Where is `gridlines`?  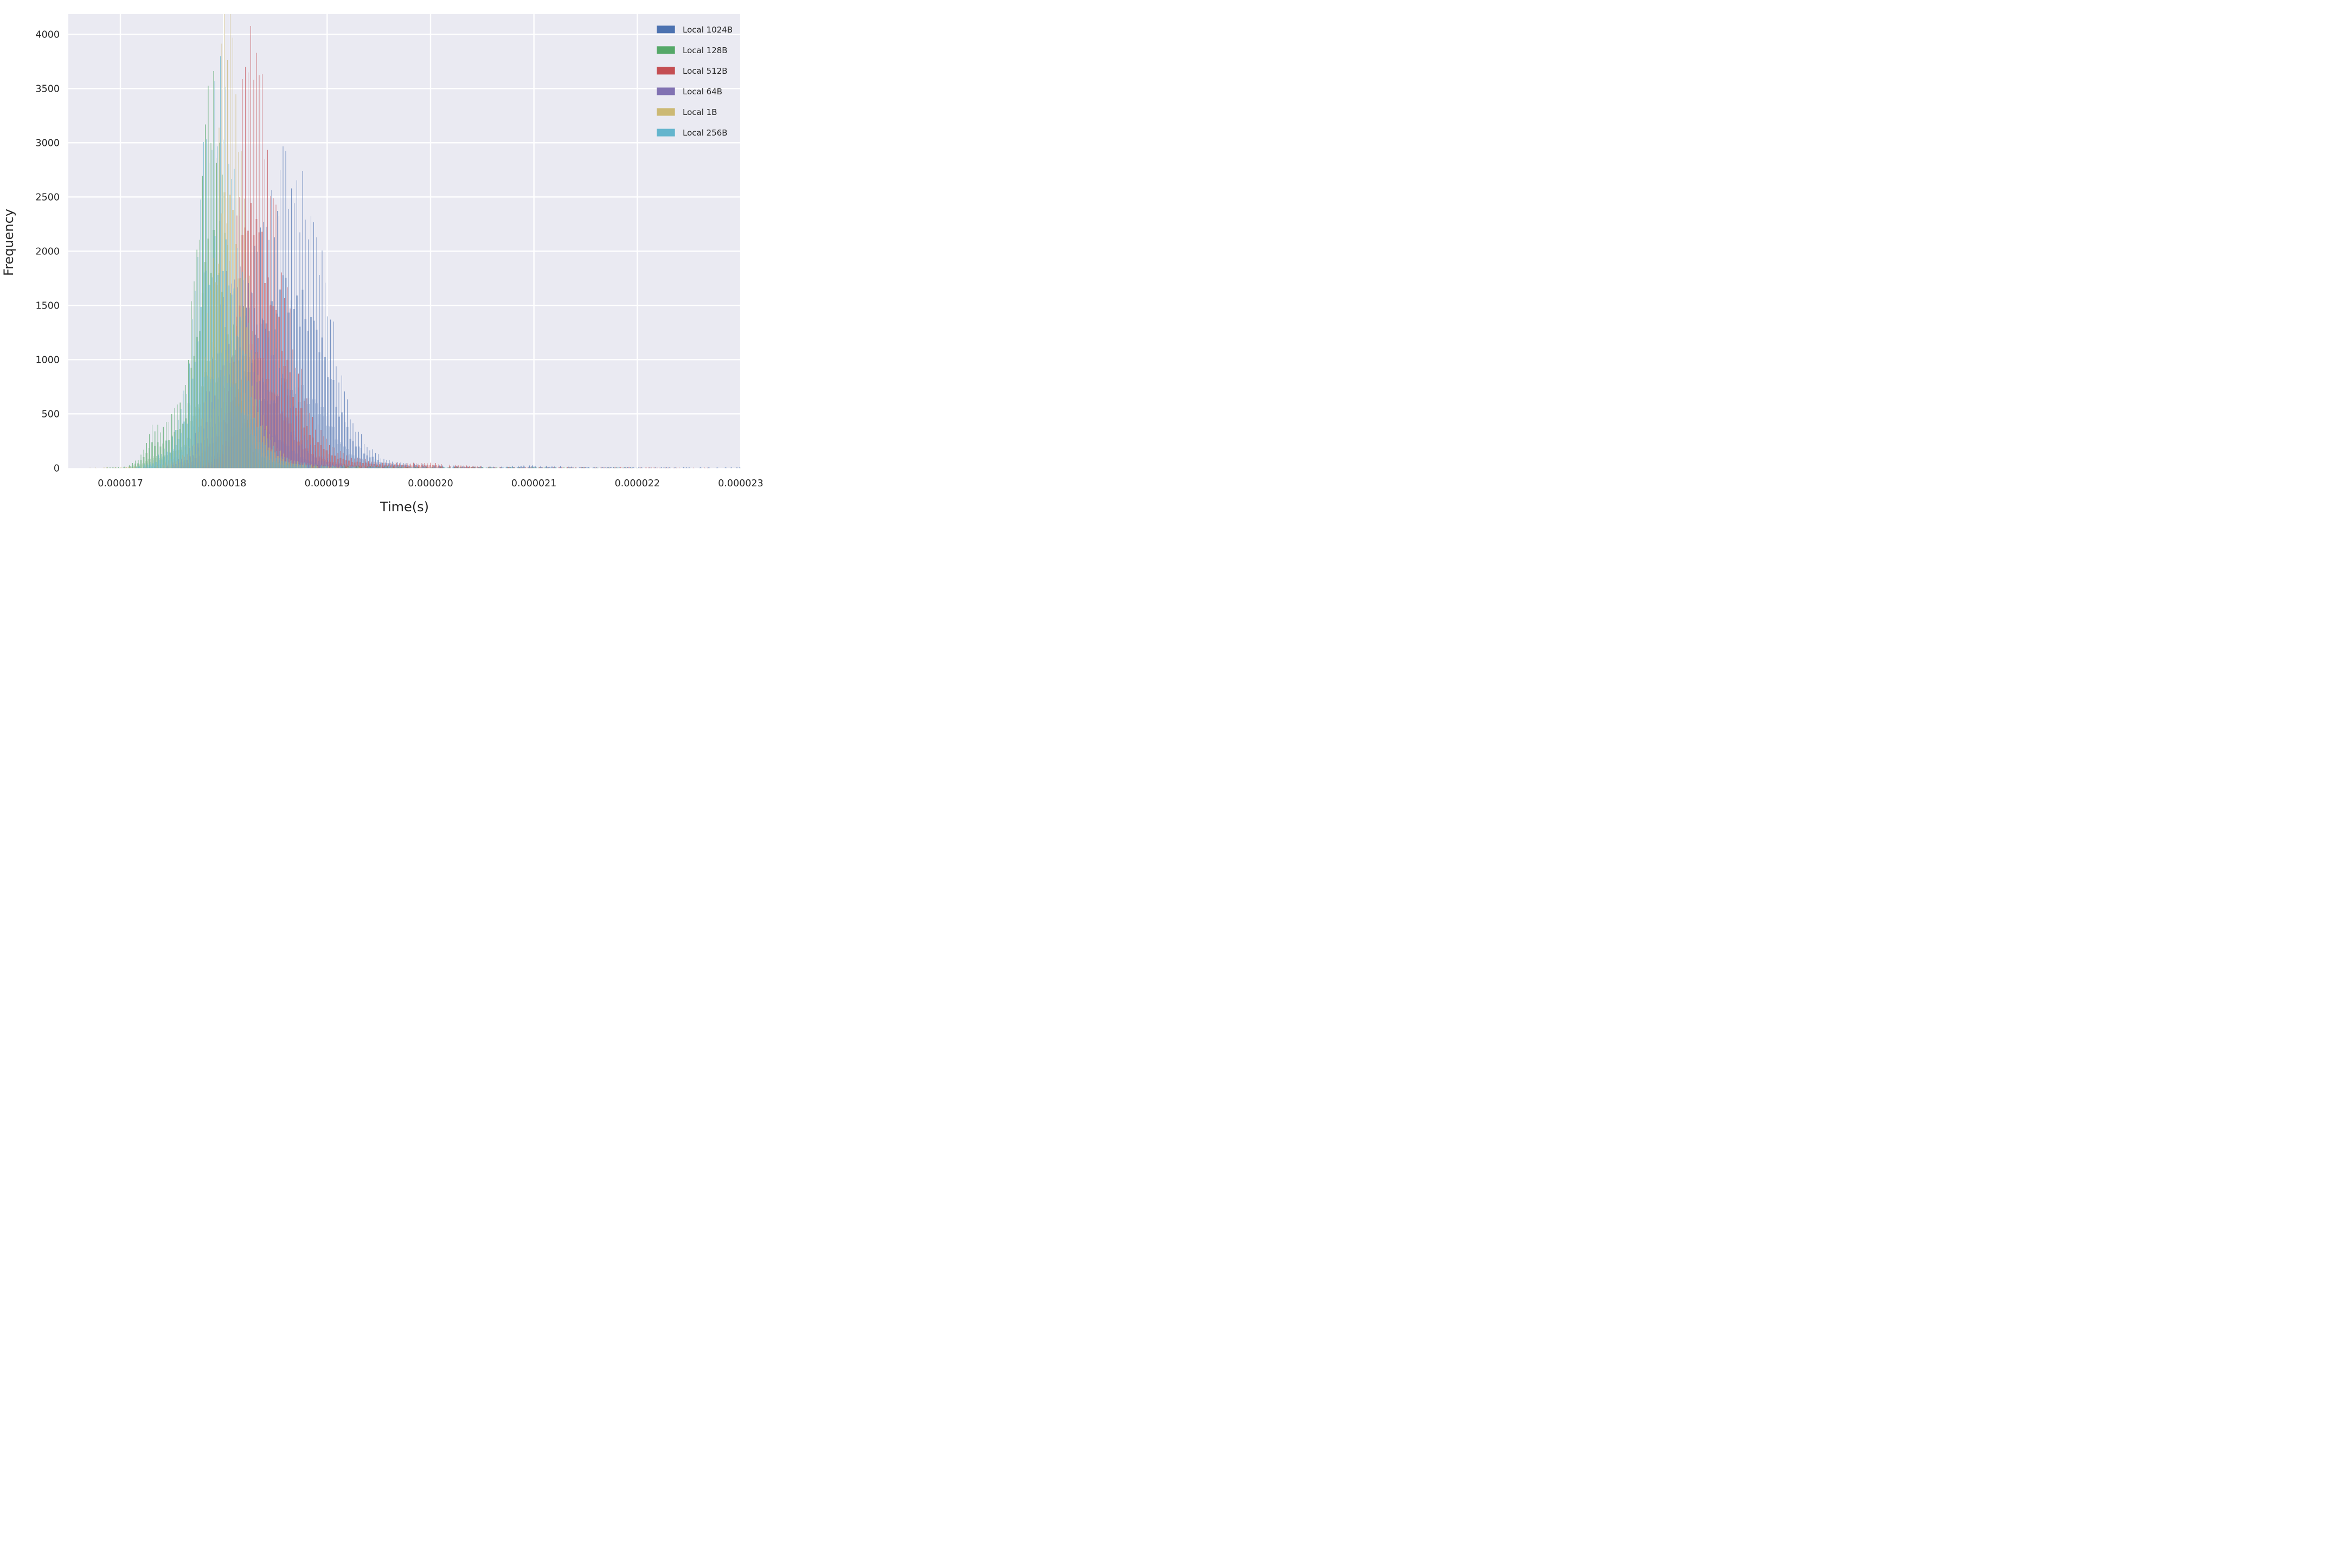
gridlines is located at coordinates (405, 241).